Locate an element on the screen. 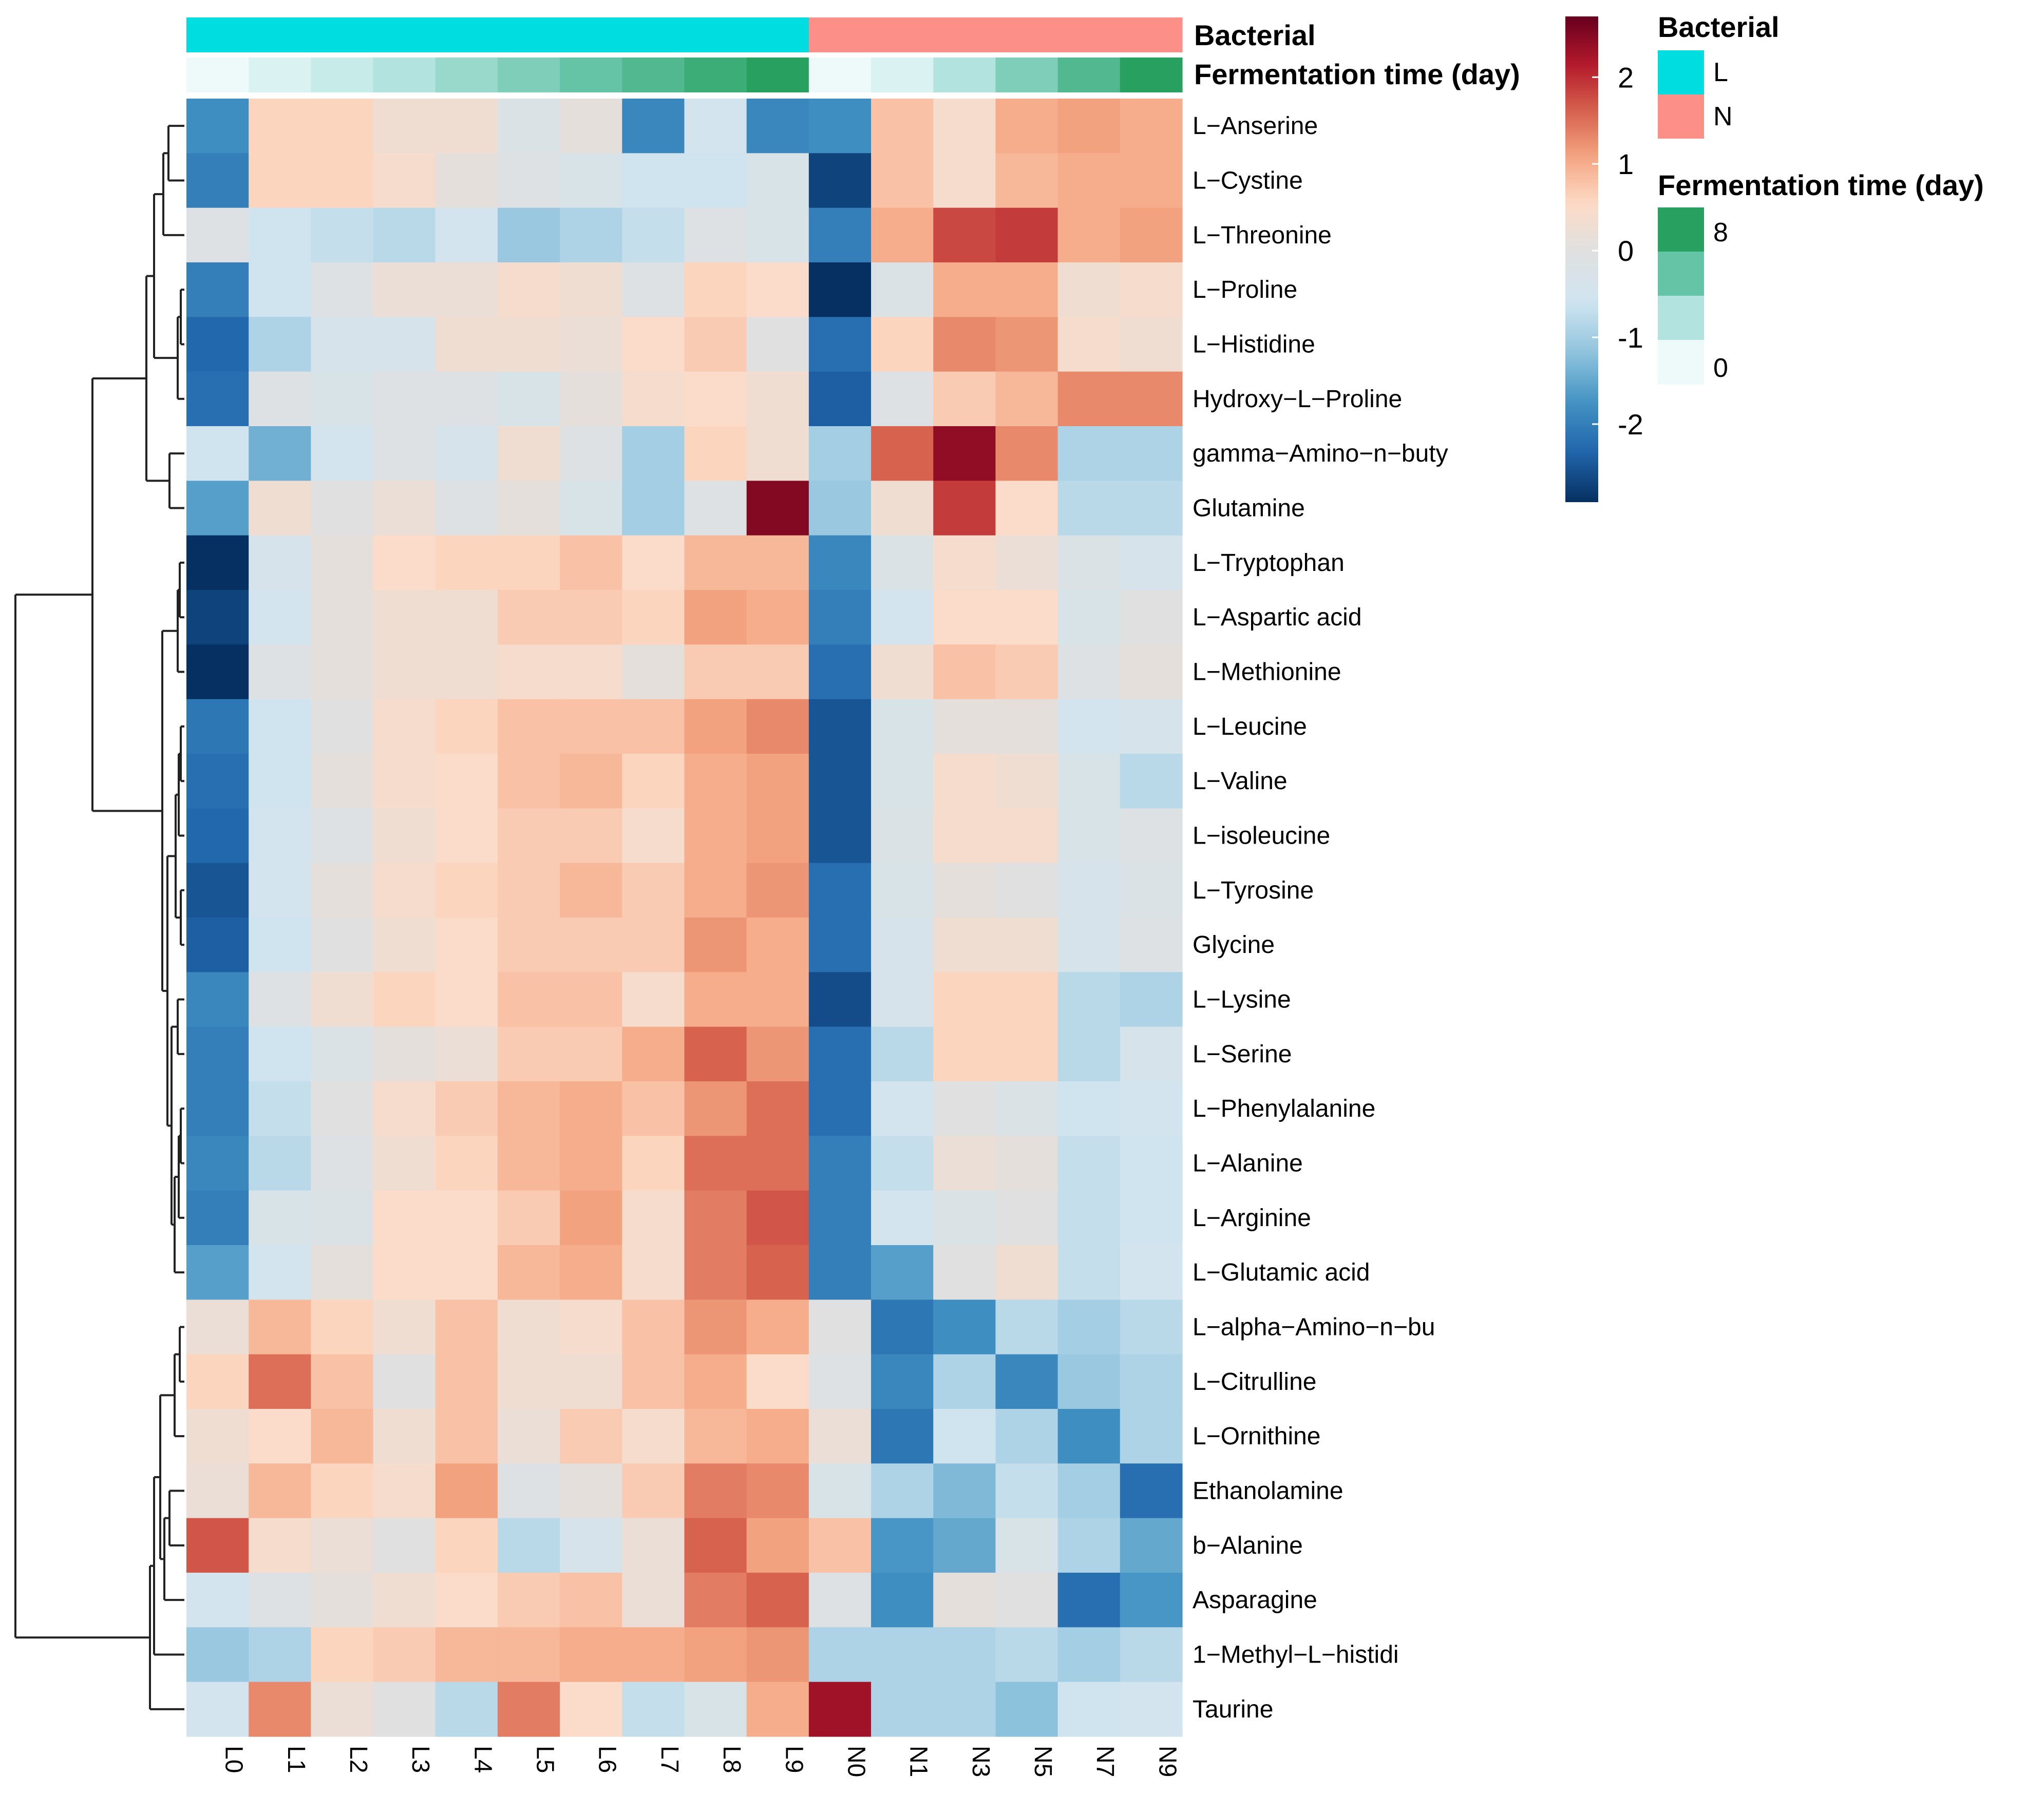  row-label: Glutamine is located at coordinates (1249, 509).